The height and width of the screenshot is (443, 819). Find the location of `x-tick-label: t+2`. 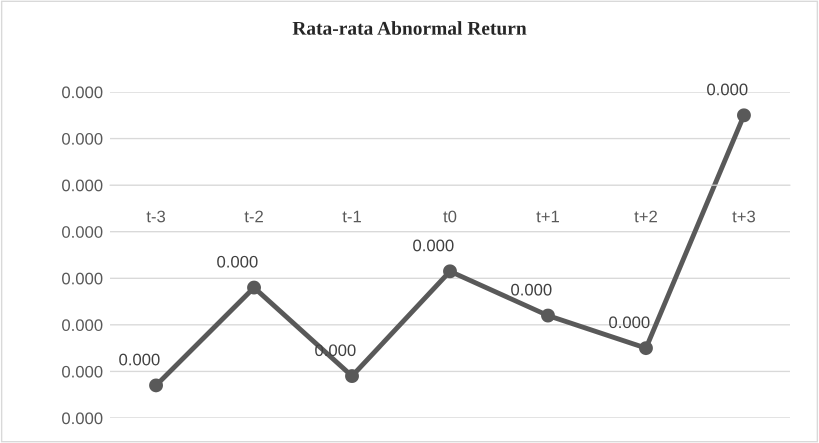

x-tick-label: t+2 is located at coordinates (645, 216).